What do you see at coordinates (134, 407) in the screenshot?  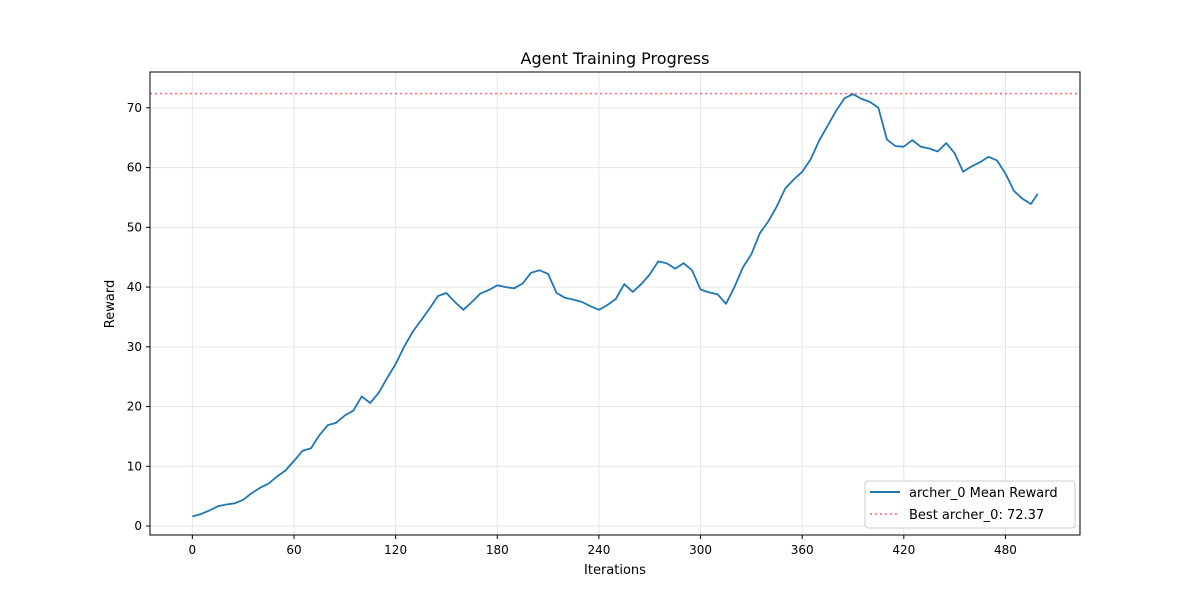 I see `y-tick-label: 20` at bounding box center [134, 407].